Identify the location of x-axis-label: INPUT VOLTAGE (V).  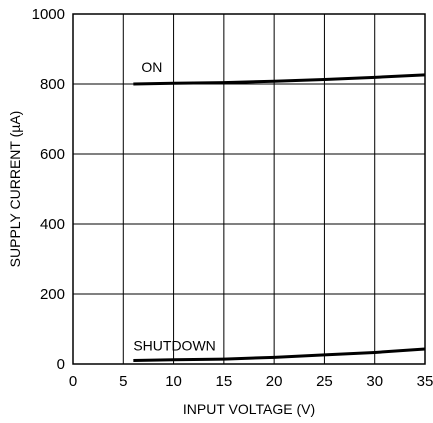
(249, 409).